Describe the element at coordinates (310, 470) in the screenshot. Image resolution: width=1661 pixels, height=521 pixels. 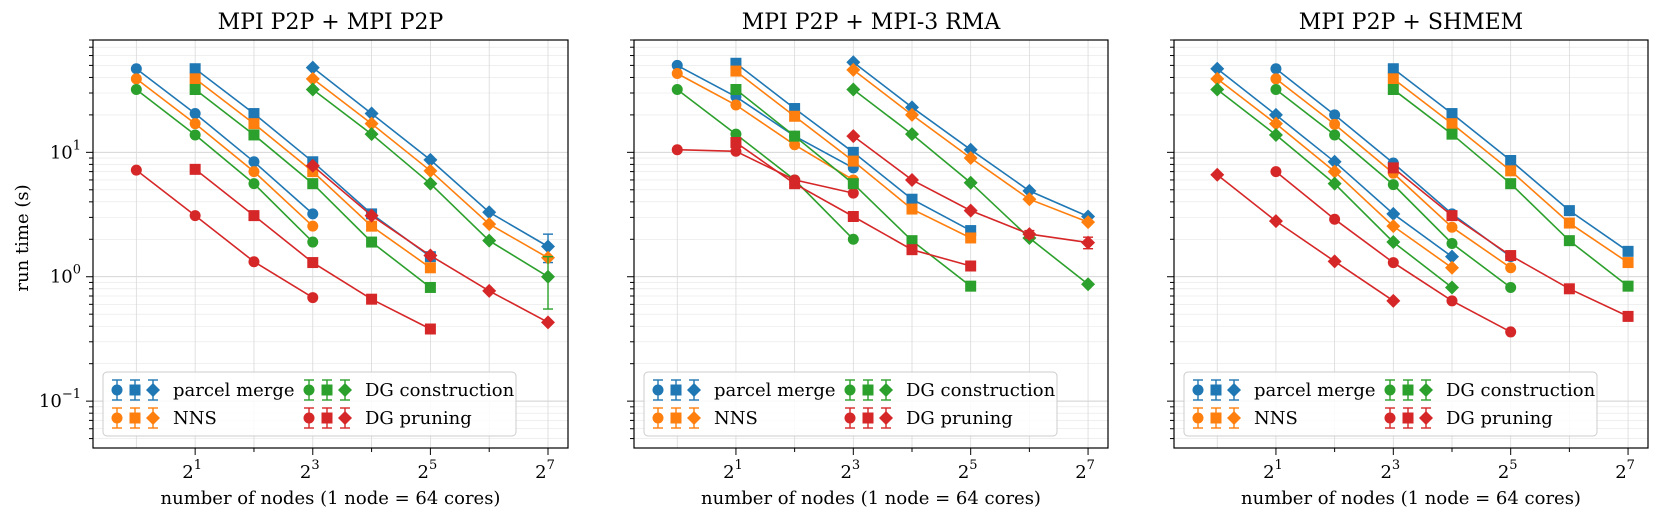
I see `x-tick-label: 23` at that location.